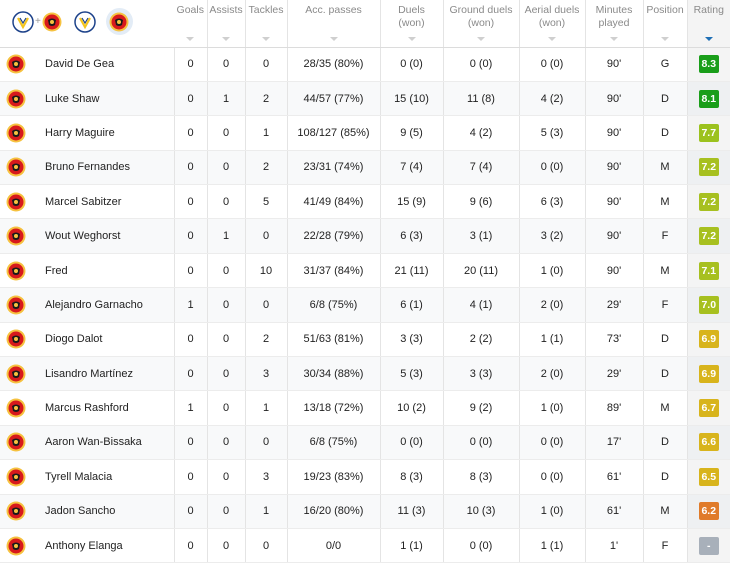 This screenshot has height=567, width=730. Describe the element at coordinates (103, 546) in the screenshot. I see `player-name: Anthony Elanga` at that location.